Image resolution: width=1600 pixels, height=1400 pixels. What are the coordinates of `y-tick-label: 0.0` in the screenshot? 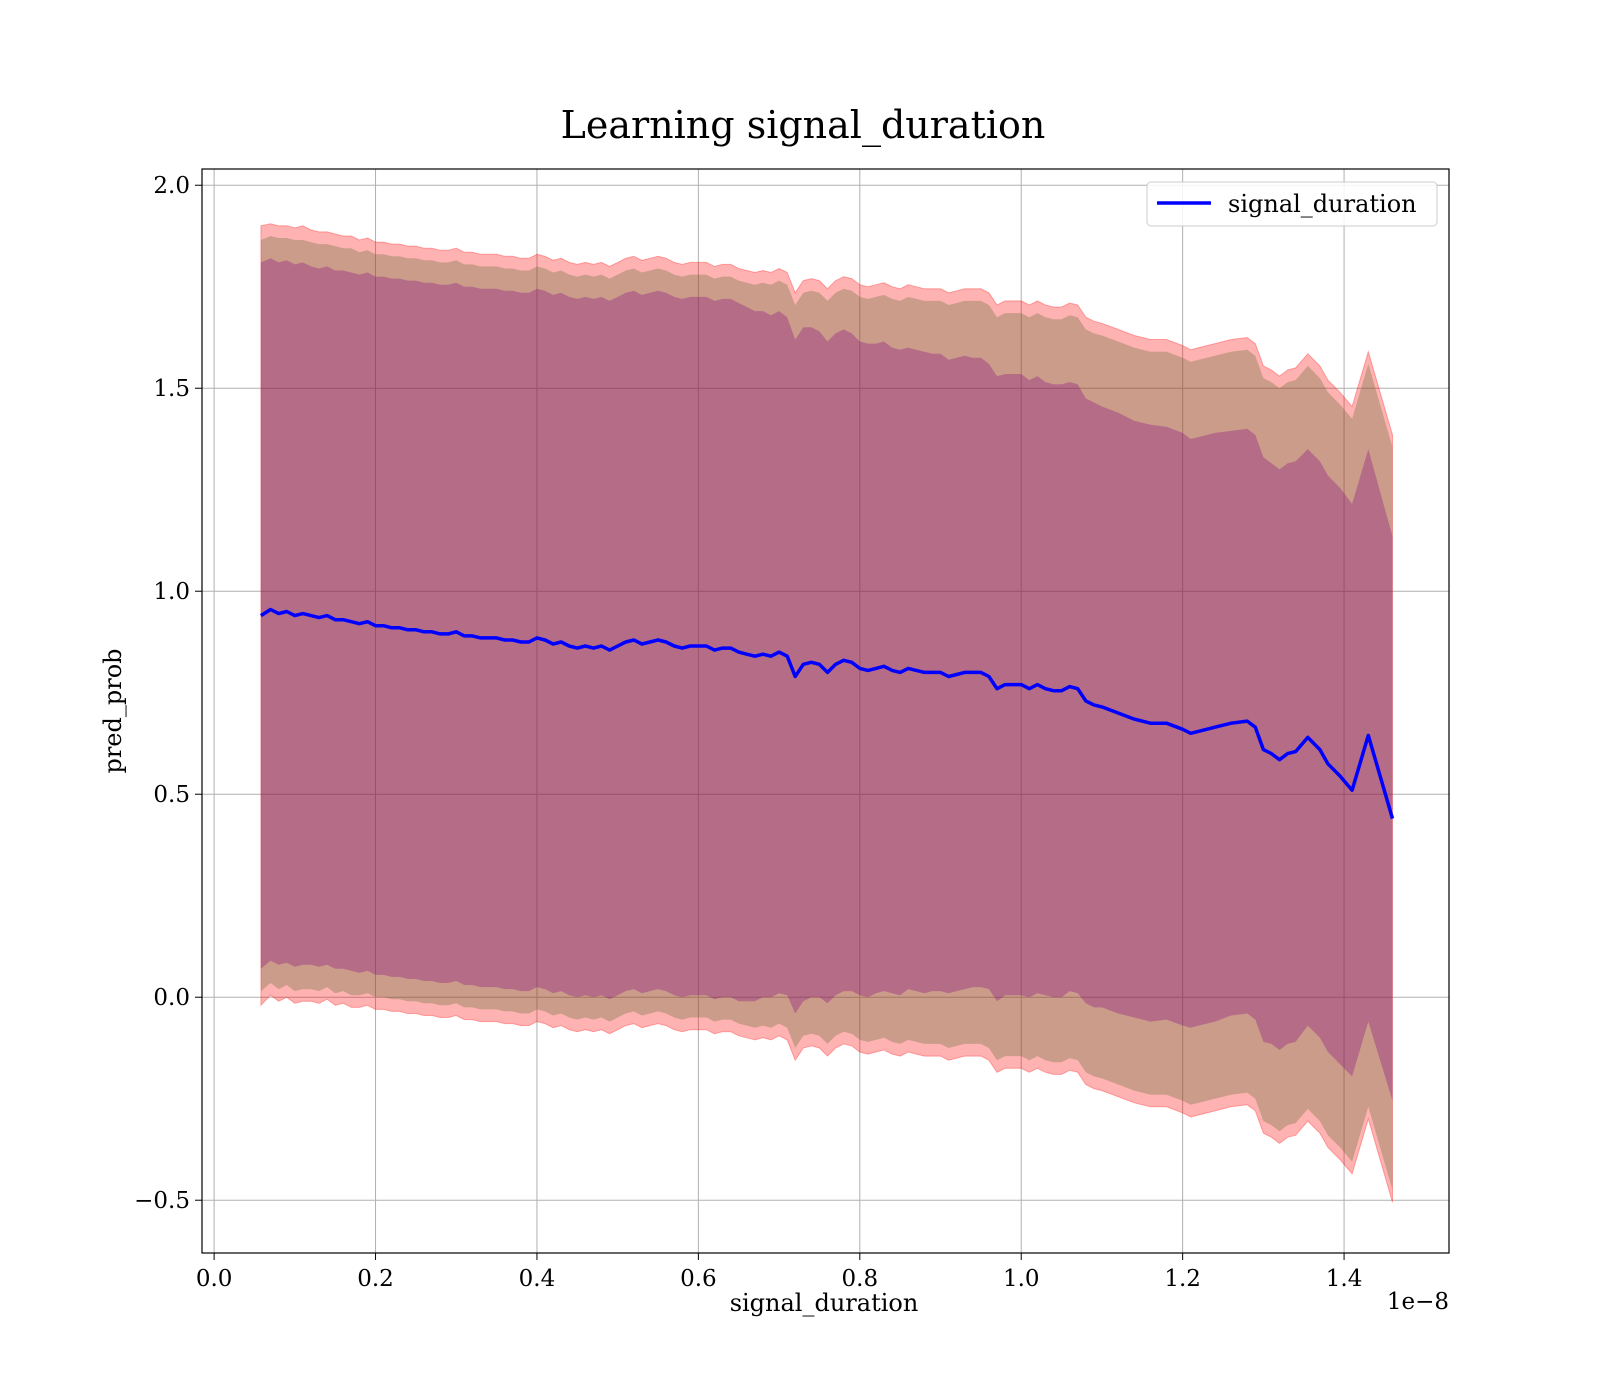 It's located at (171, 998).